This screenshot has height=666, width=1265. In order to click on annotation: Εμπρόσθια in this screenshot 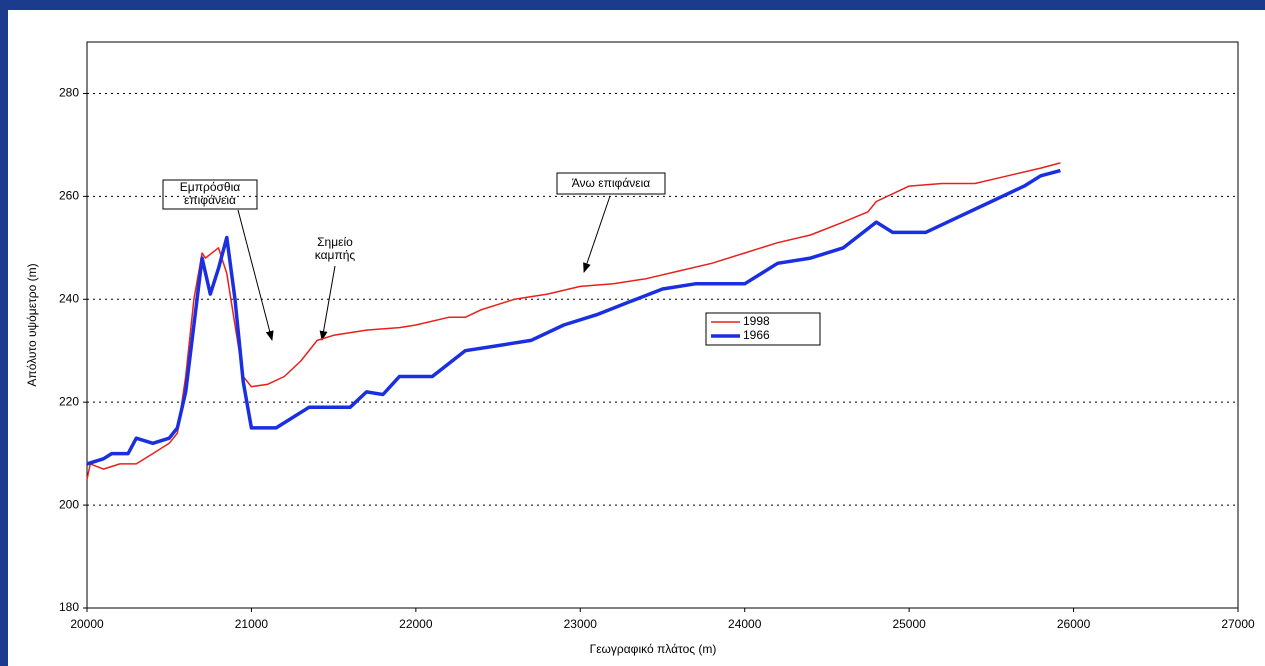, I will do `click(210, 187)`.